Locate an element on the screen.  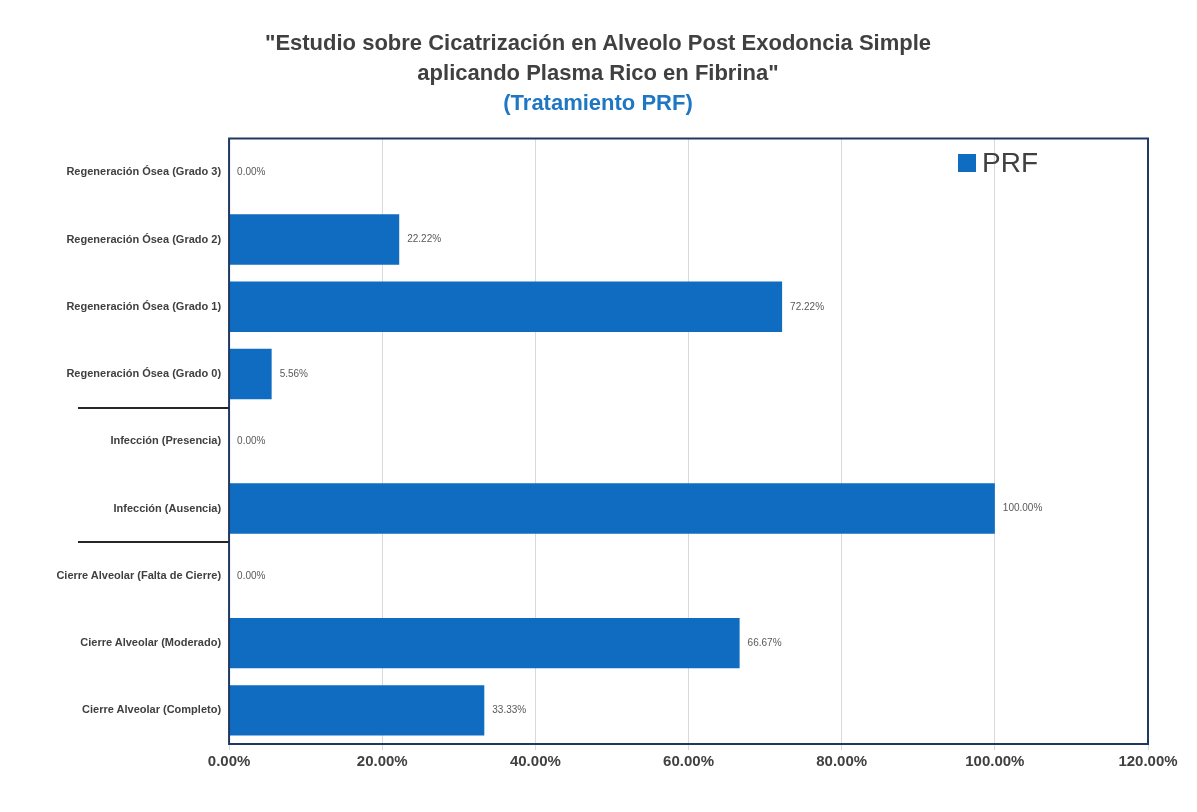
y-tick-label: Cierre Alveolar (Completo) is located at coordinates (152, 709).